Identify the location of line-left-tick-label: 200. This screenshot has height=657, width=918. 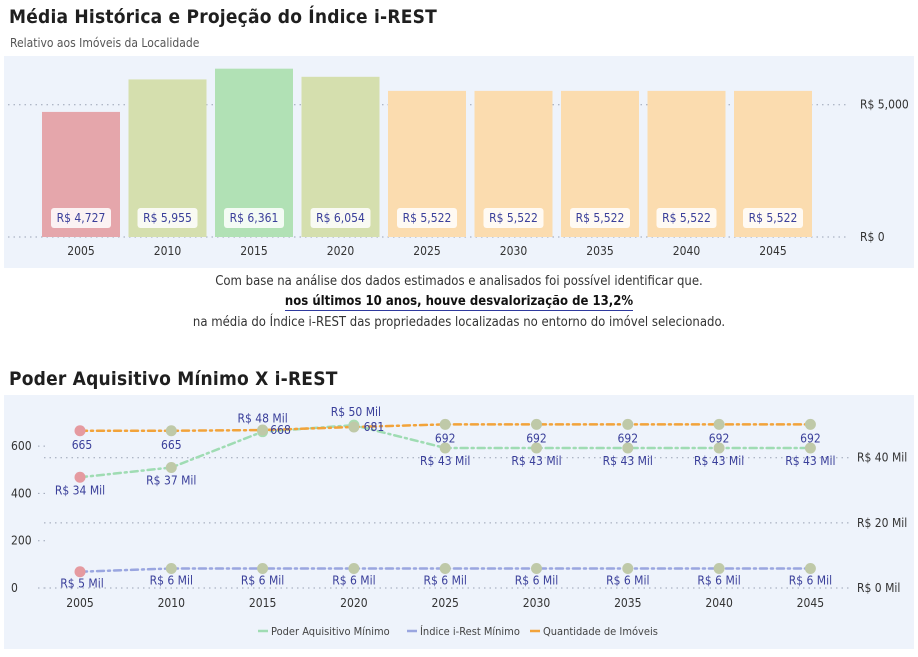
(21, 541).